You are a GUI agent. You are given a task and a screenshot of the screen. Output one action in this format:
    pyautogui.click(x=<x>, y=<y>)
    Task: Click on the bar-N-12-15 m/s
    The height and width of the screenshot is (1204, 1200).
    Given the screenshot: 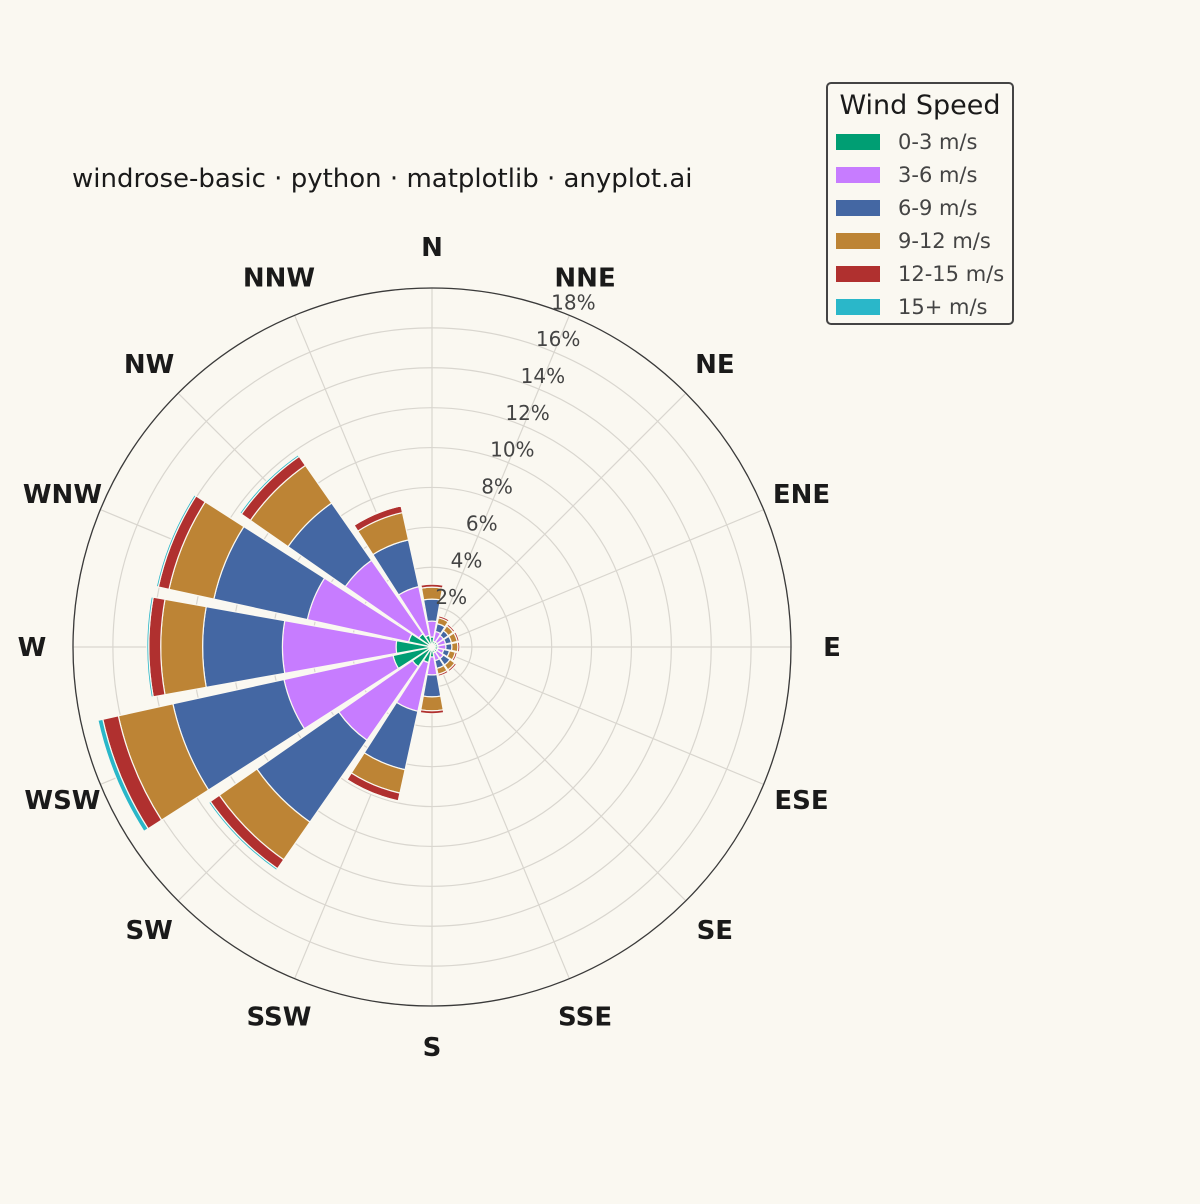 What is the action you would take?
    pyautogui.click(x=432, y=586)
    